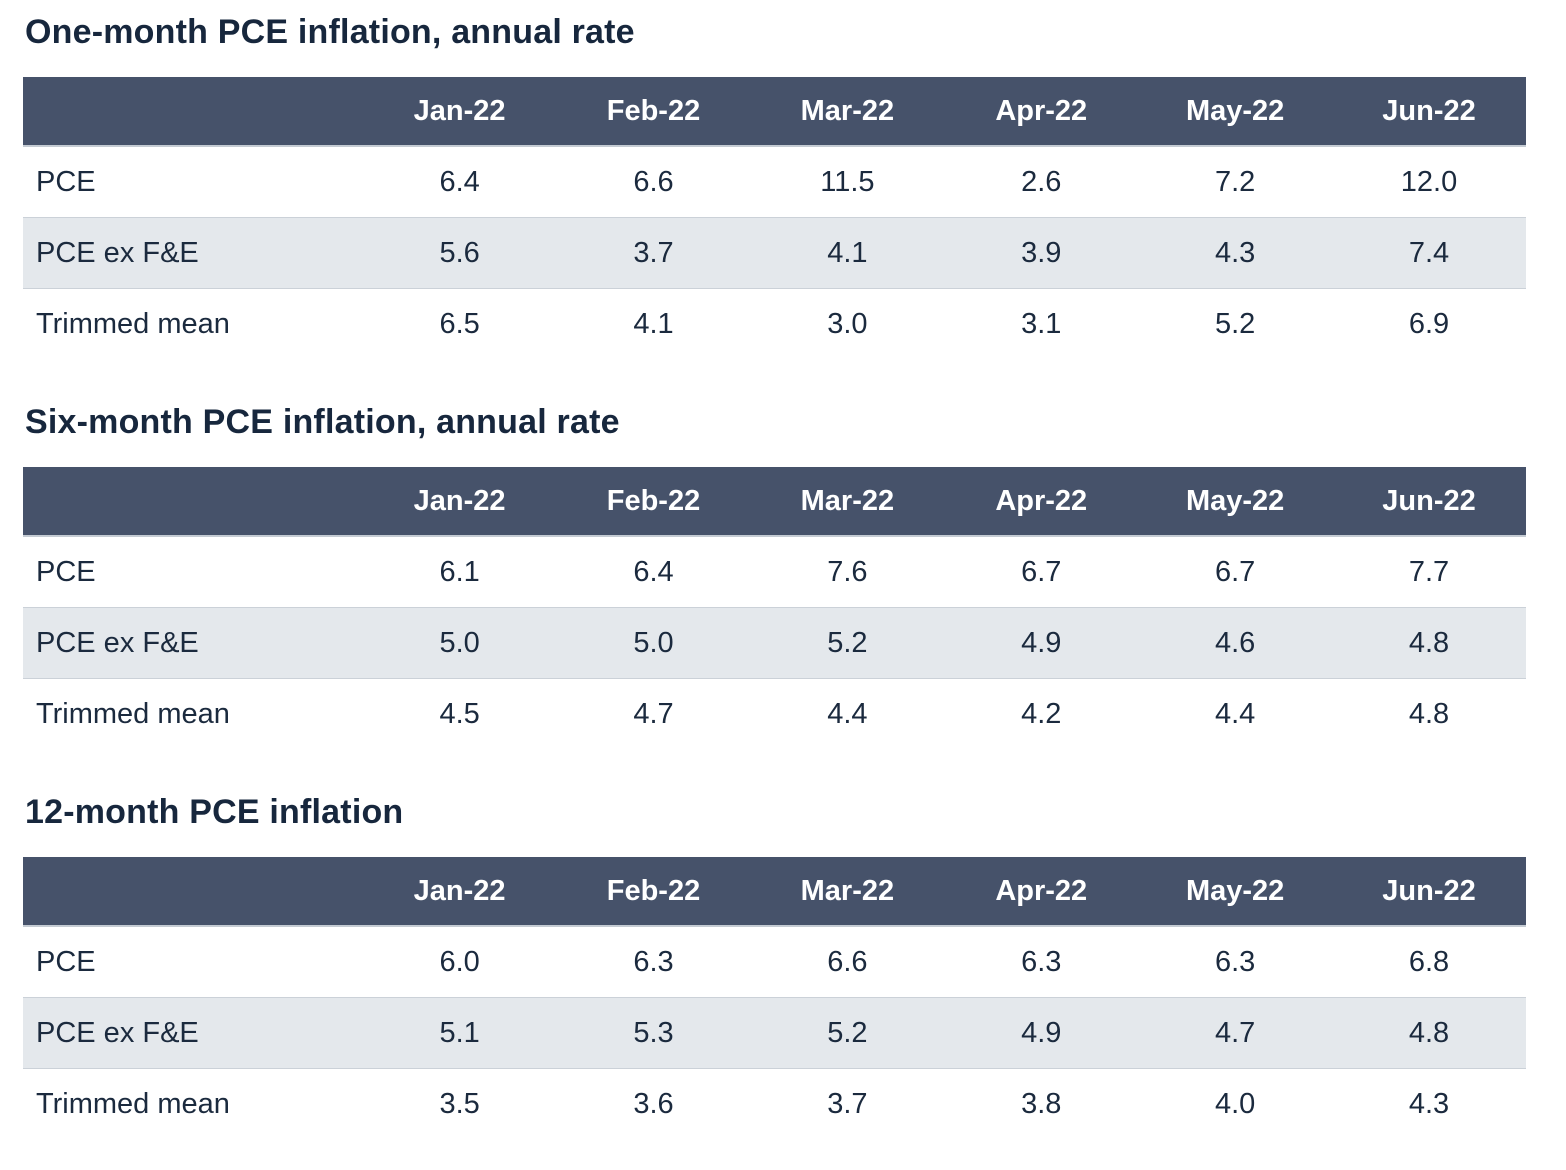 The height and width of the screenshot is (1170, 1566). I want to click on table-row: Trimmed mean 3.5 3.6 3.7 3.8 4.0 4.3, so click(774, 1104).